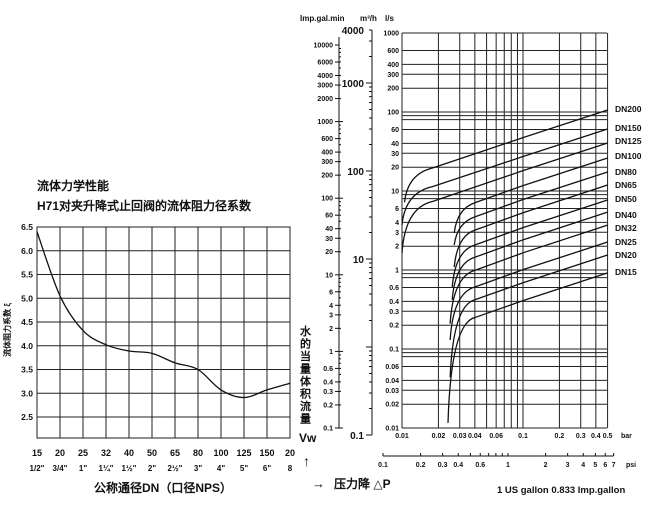 The image size is (668, 509). Describe the element at coordinates (528, 291) in the screenshot. I see `series-line-dn25` at that location.